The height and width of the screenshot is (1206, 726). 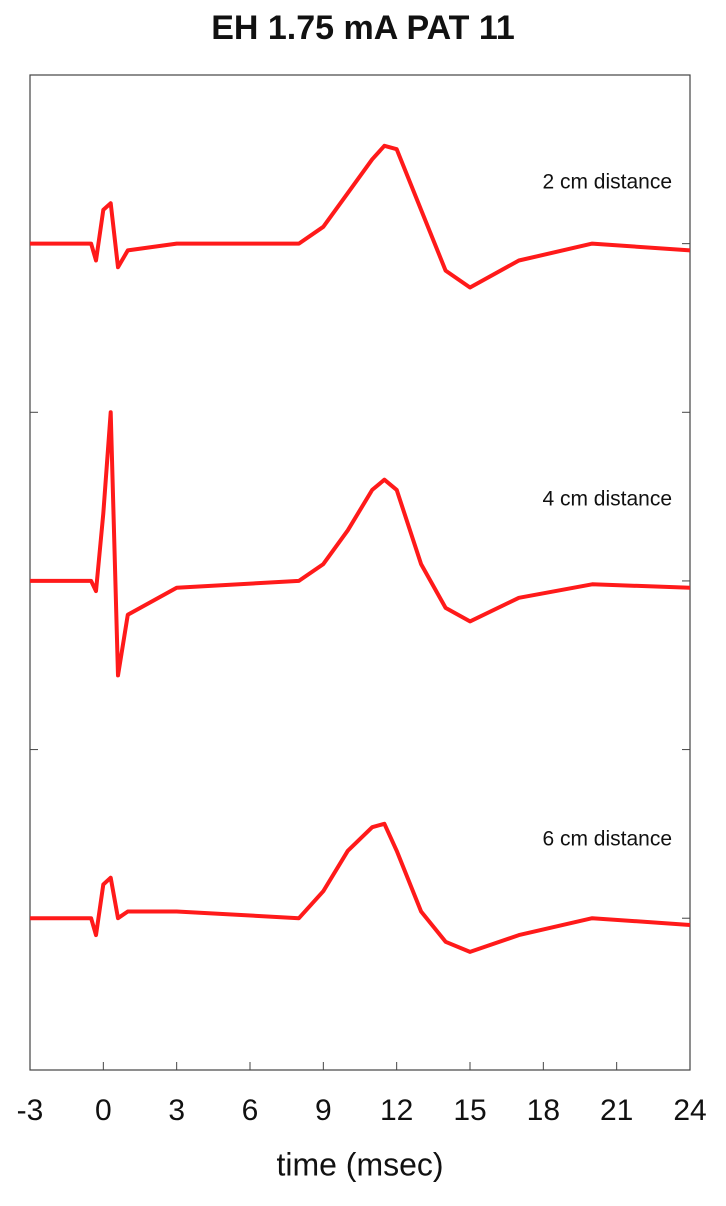 What do you see at coordinates (689, 1110) in the screenshot?
I see `x-tick-label: 24` at bounding box center [689, 1110].